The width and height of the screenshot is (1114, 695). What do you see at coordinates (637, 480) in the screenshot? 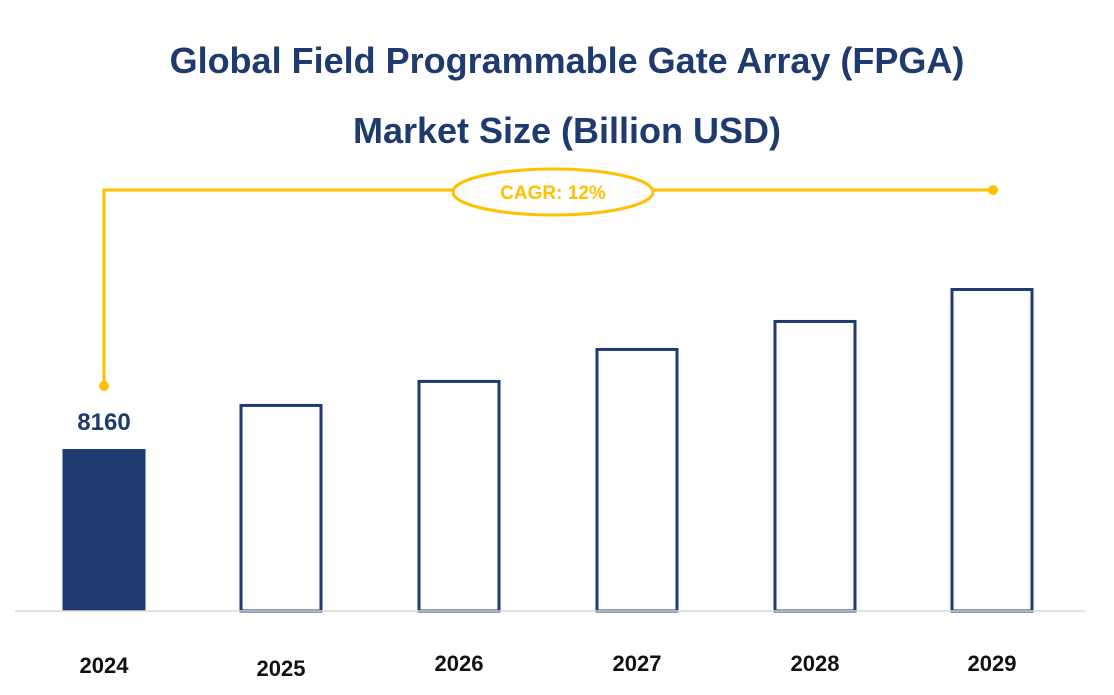
I see `bar-2027` at bounding box center [637, 480].